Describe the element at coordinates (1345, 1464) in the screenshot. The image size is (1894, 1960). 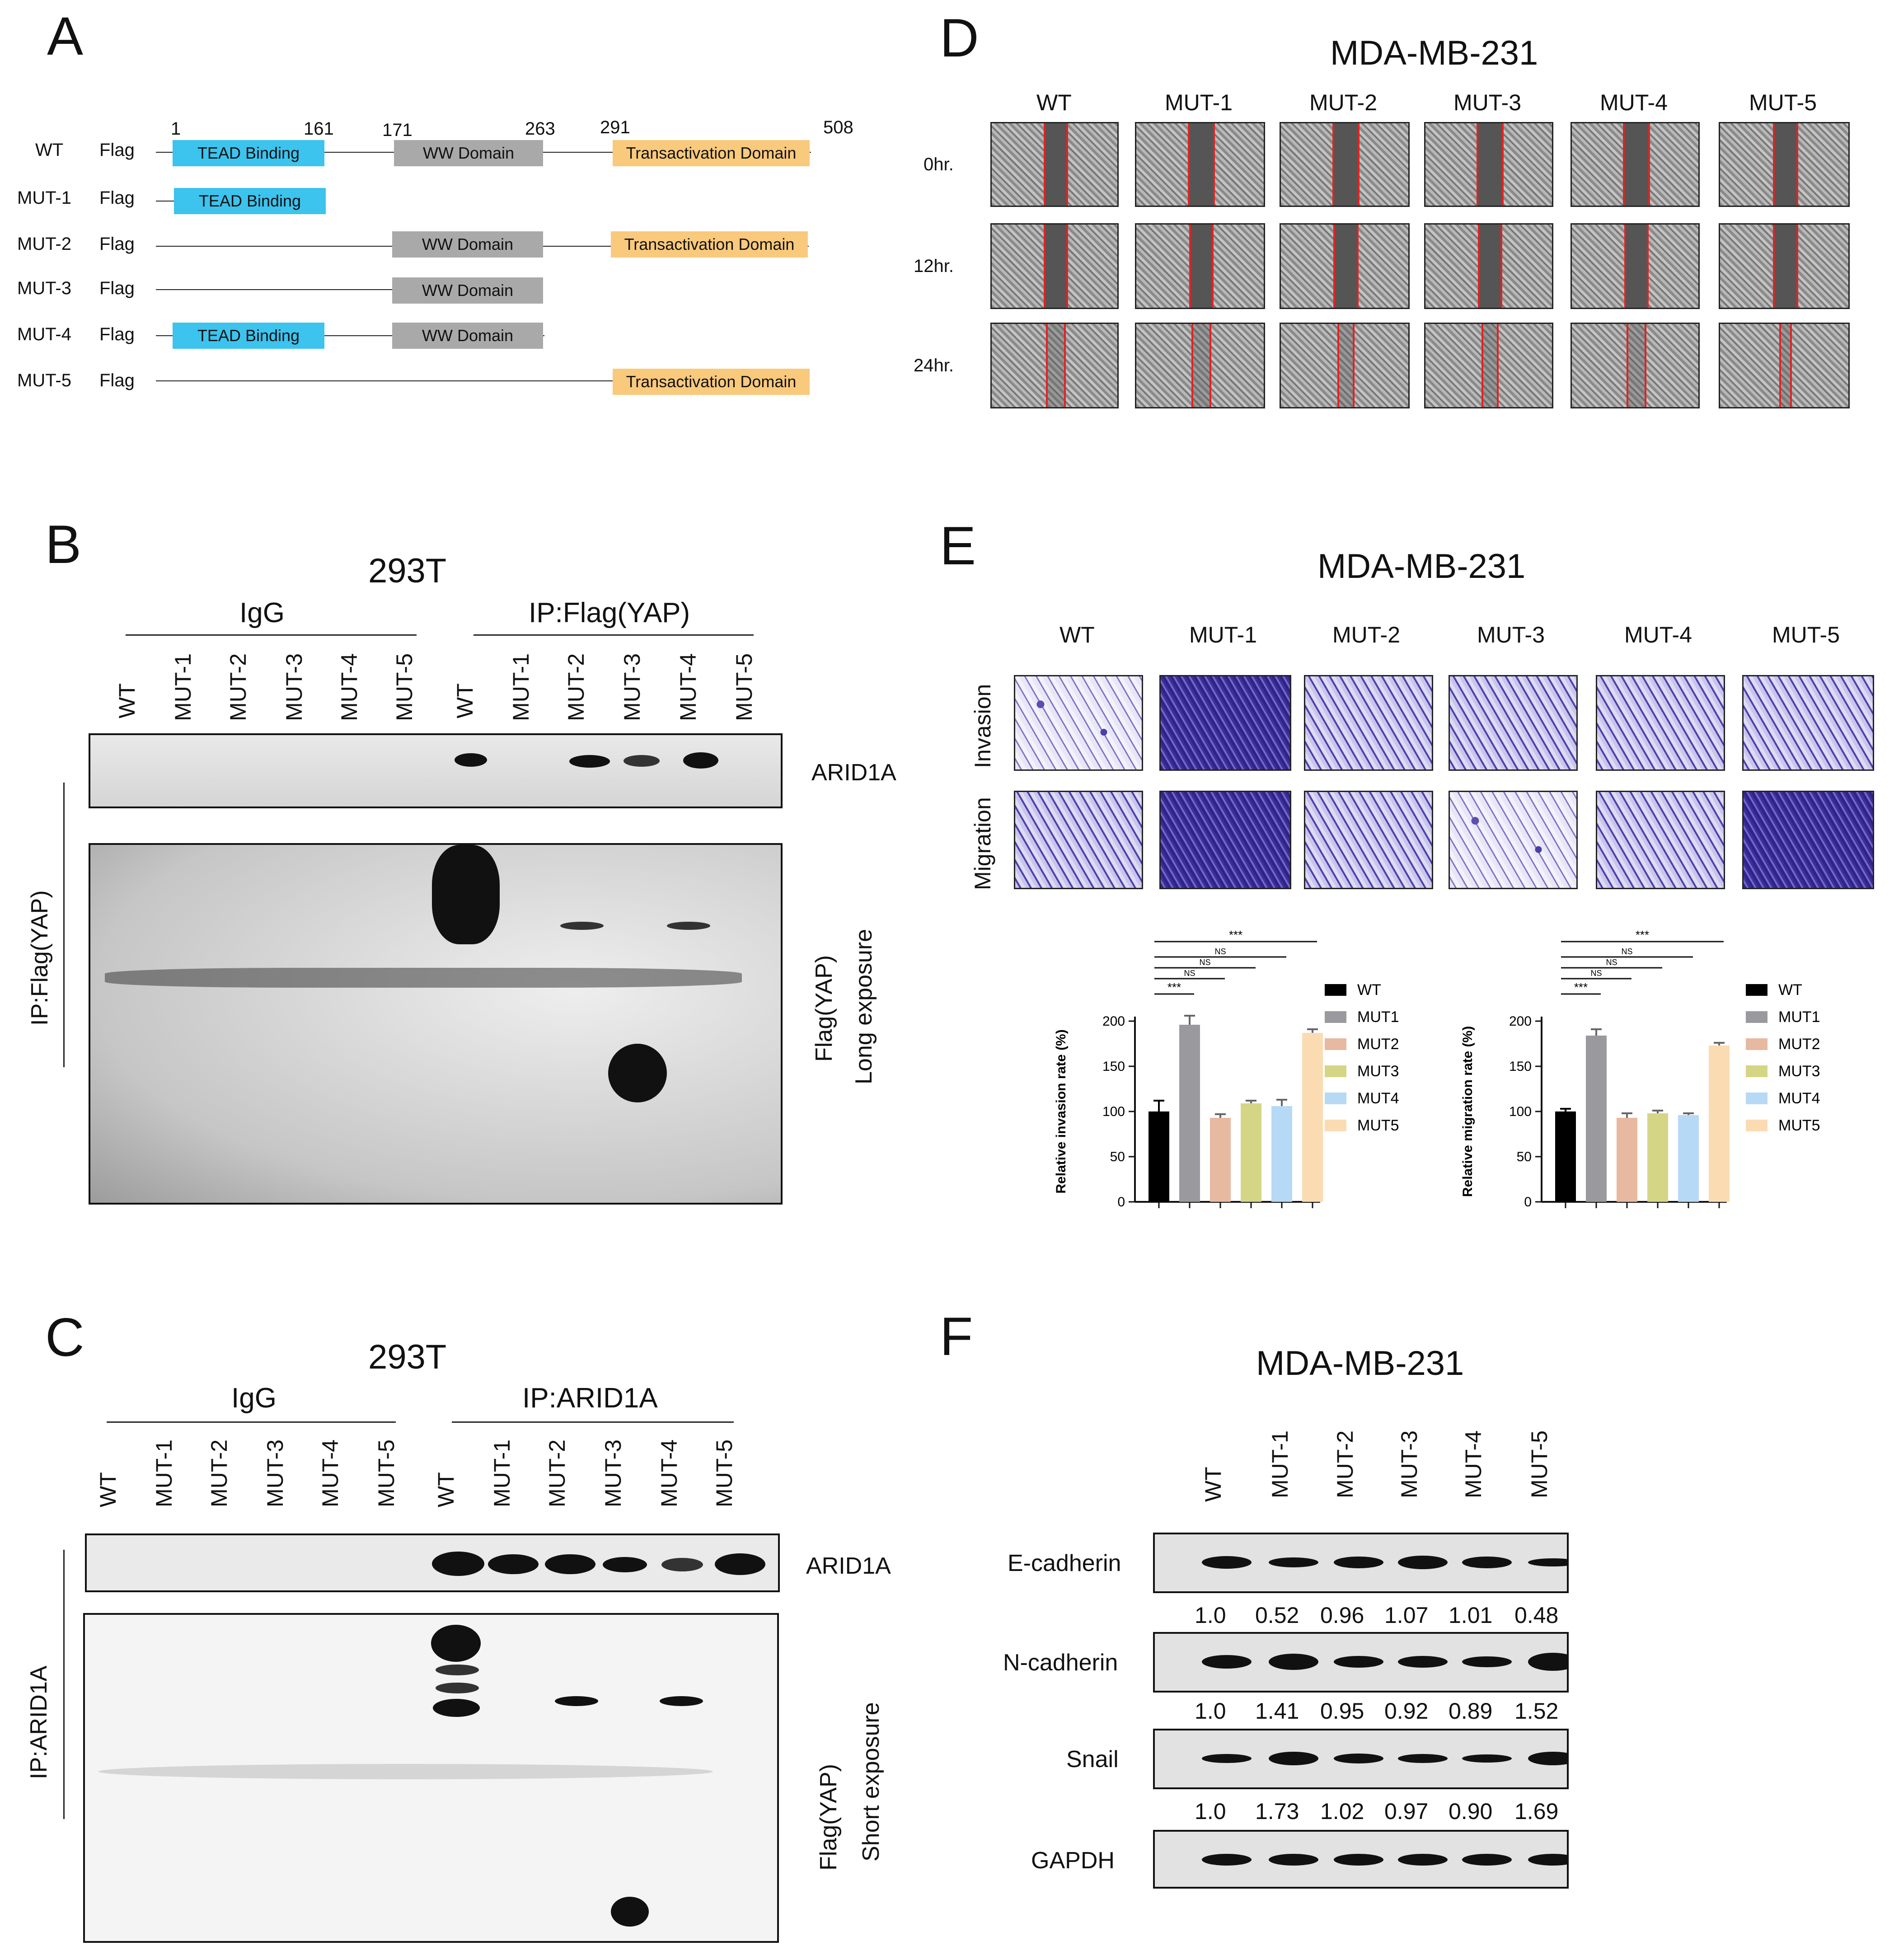
I see `lane-label: MUT-2` at that location.